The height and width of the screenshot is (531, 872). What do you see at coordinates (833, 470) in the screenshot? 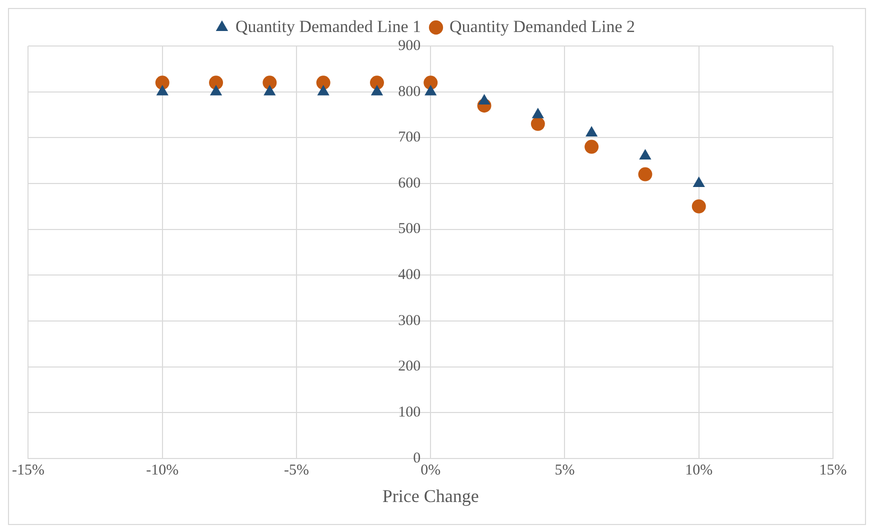
I see `x-tick-label: 15%` at bounding box center [833, 470].